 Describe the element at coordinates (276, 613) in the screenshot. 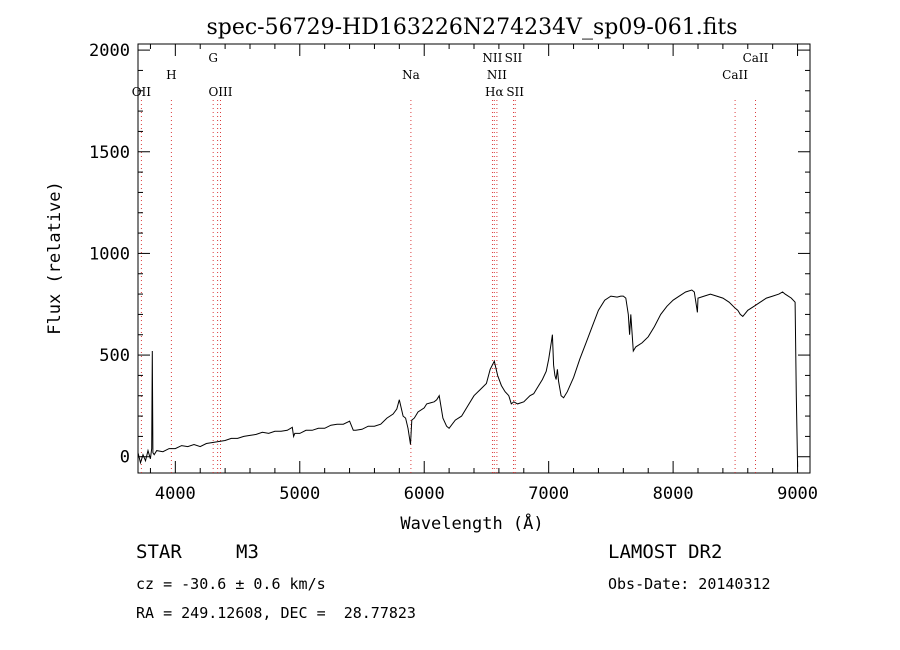

I see `coordinates: RA = 249.12608, DEC = 28.77823` at that location.